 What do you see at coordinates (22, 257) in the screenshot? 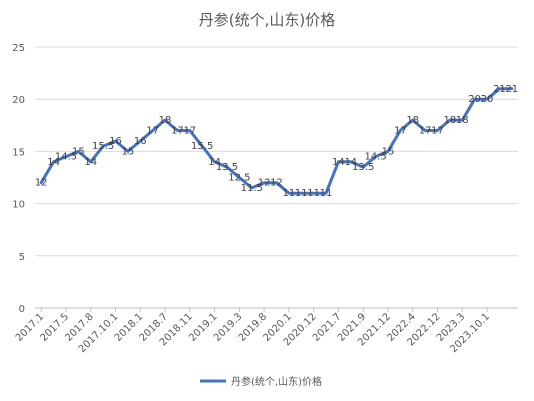
I see `y-tick-label: 5` at bounding box center [22, 257].